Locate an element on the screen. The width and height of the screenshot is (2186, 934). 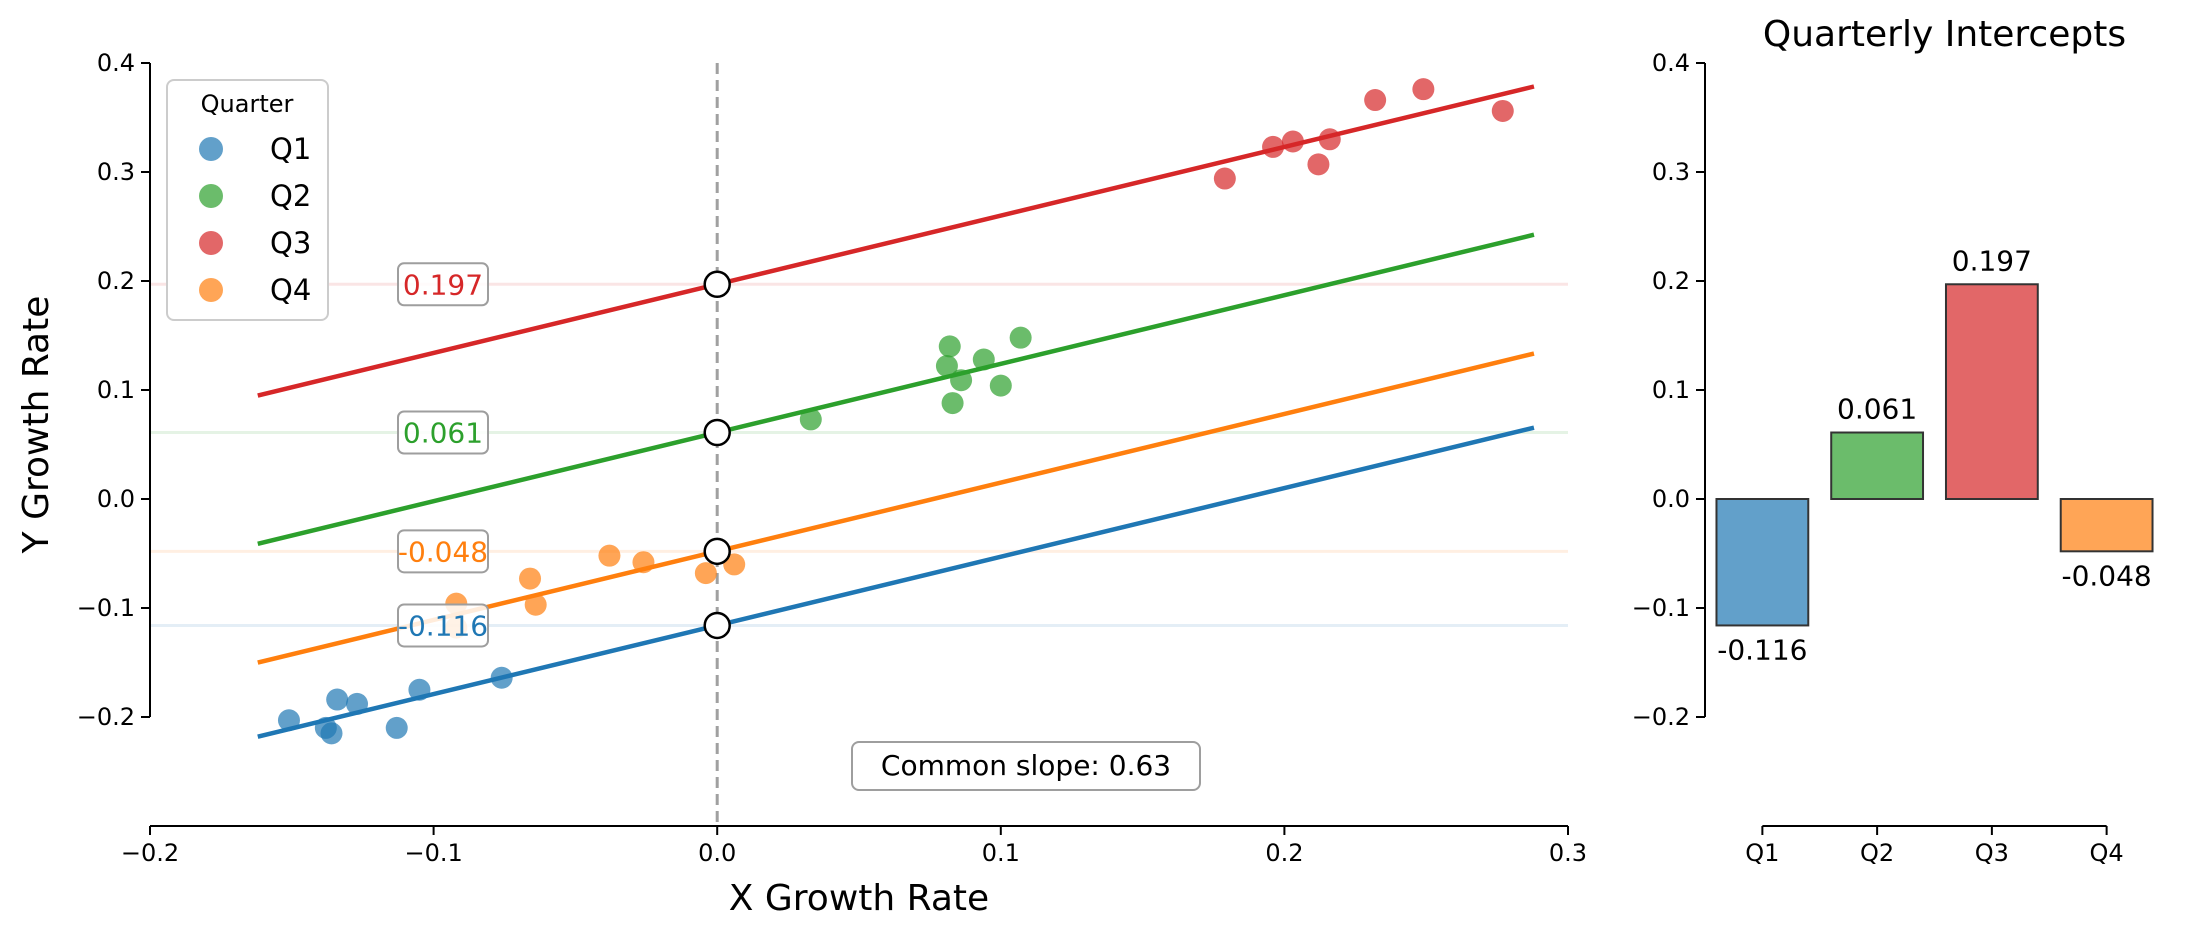
intercept-marker-q3 is located at coordinates (717, 284).